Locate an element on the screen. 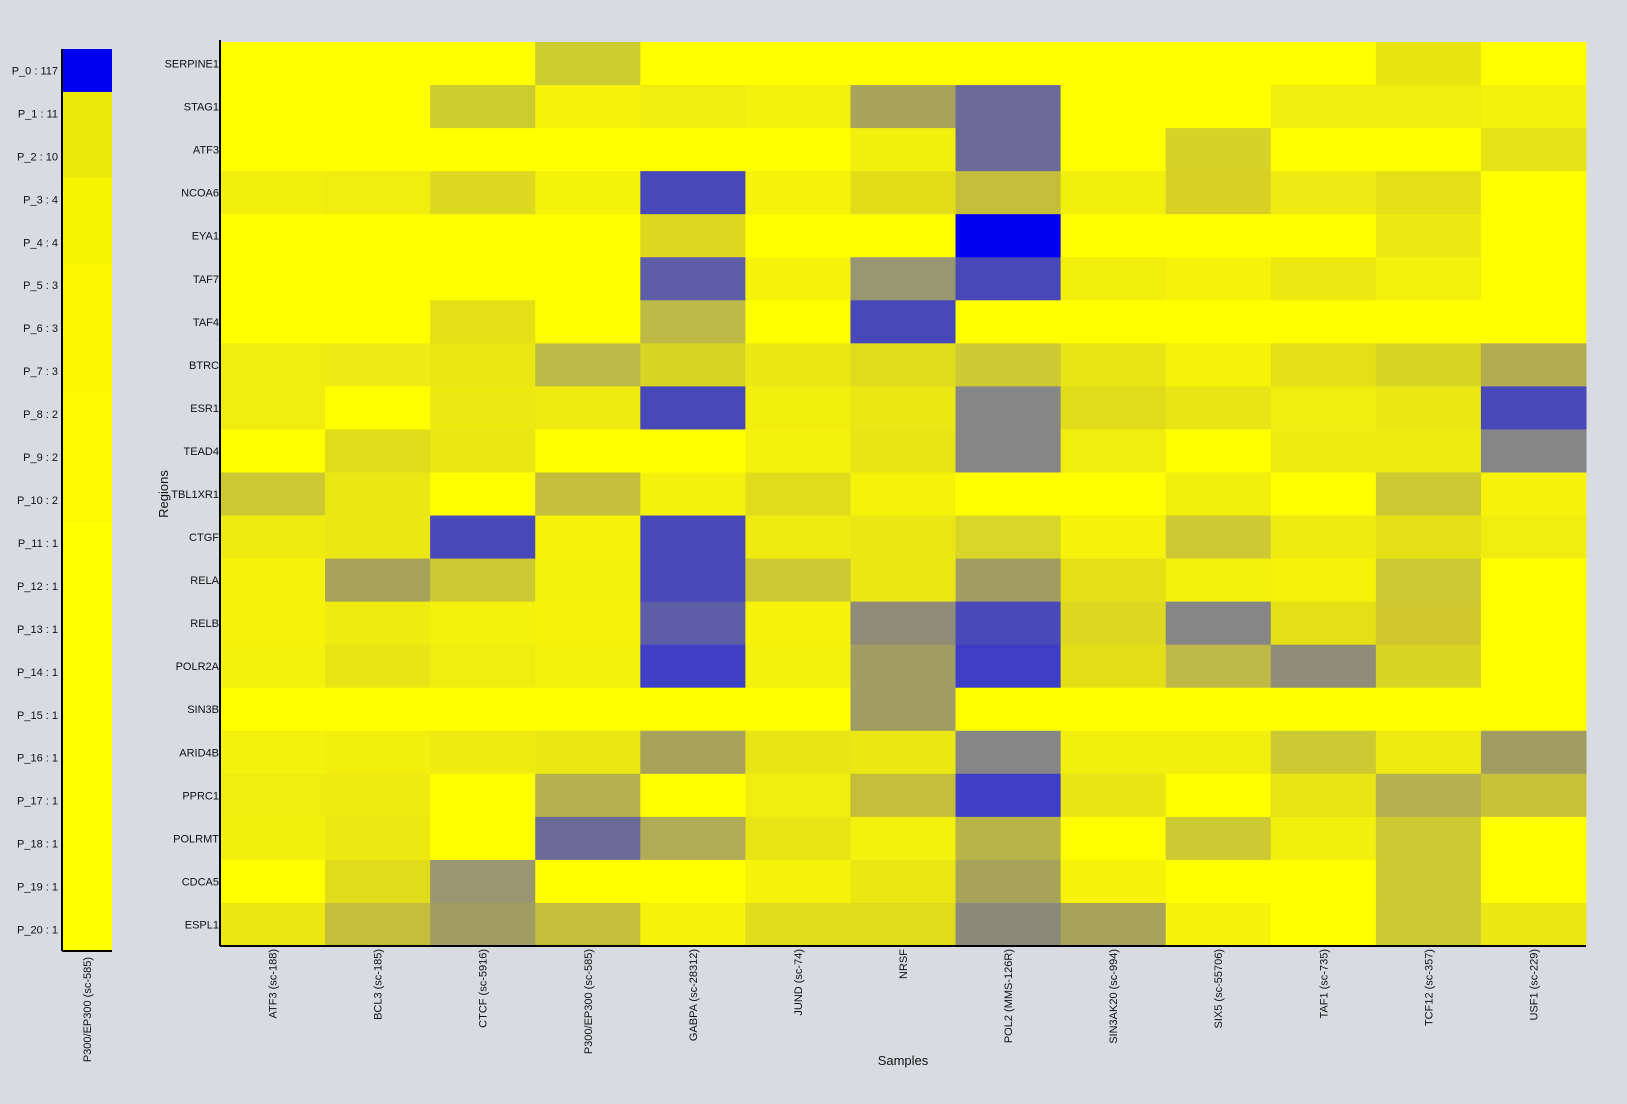 Image resolution: width=1627 pixels, height=1104 pixels. side-row-label: P_4 : 4 is located at coordinates (40, 243).